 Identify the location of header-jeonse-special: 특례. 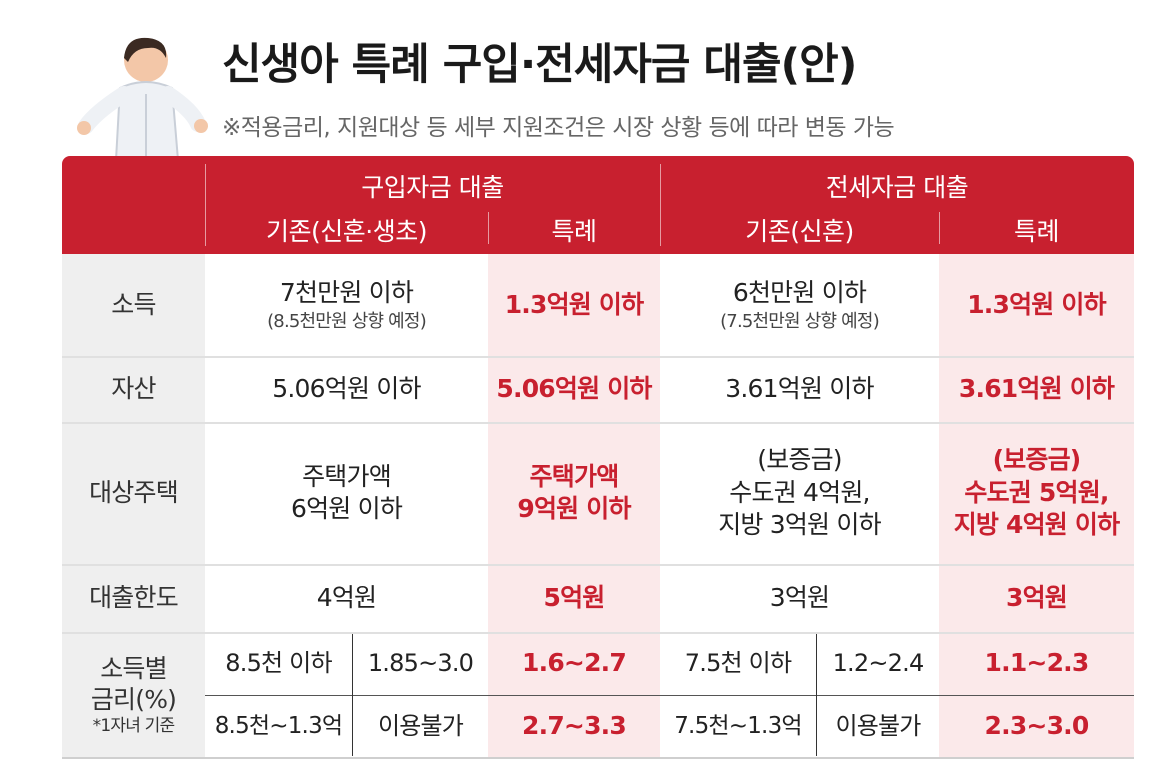
(1036, 231).